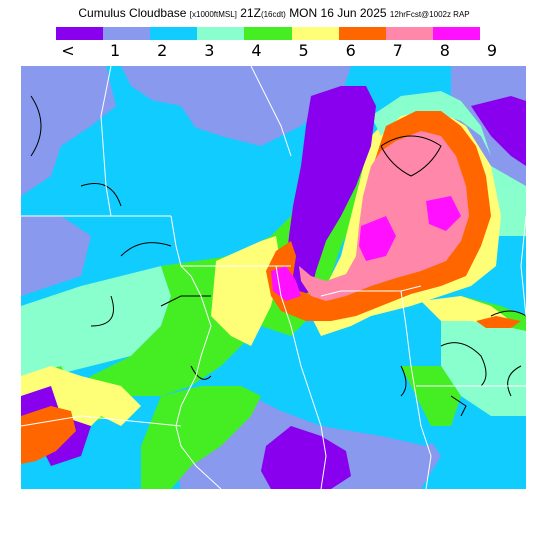 This screenshot has height=548, width=548. What do you see at coordinates (256, 50) in the screenshot?
I see `legend-label: 4` at bounding box center [256, 50].